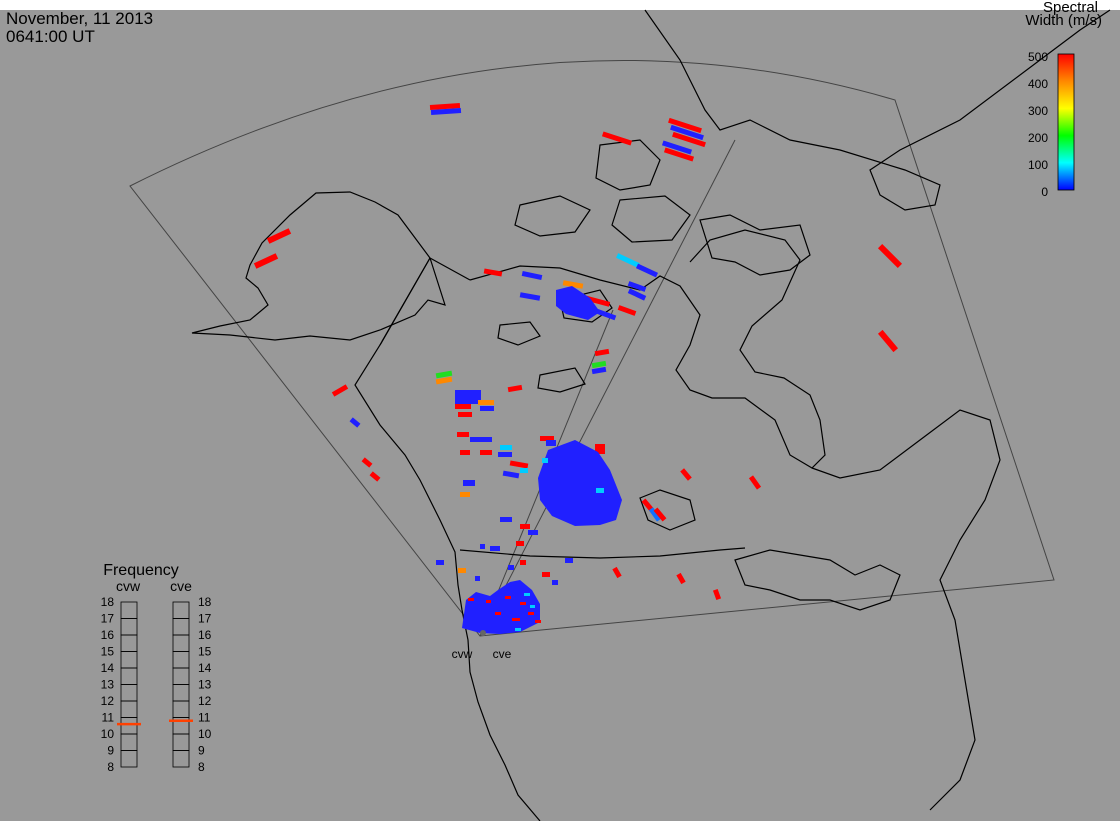  I want to click on scatter-fan, so click(501, 607).